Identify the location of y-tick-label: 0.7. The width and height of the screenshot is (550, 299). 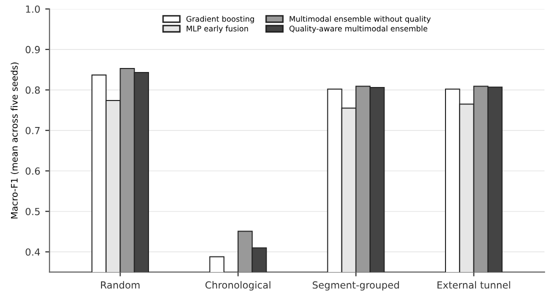
(33, 130).